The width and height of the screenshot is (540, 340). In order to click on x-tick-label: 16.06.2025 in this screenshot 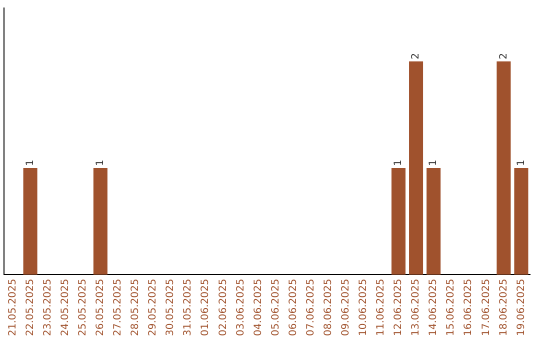, I will do `click(468, 307)`.